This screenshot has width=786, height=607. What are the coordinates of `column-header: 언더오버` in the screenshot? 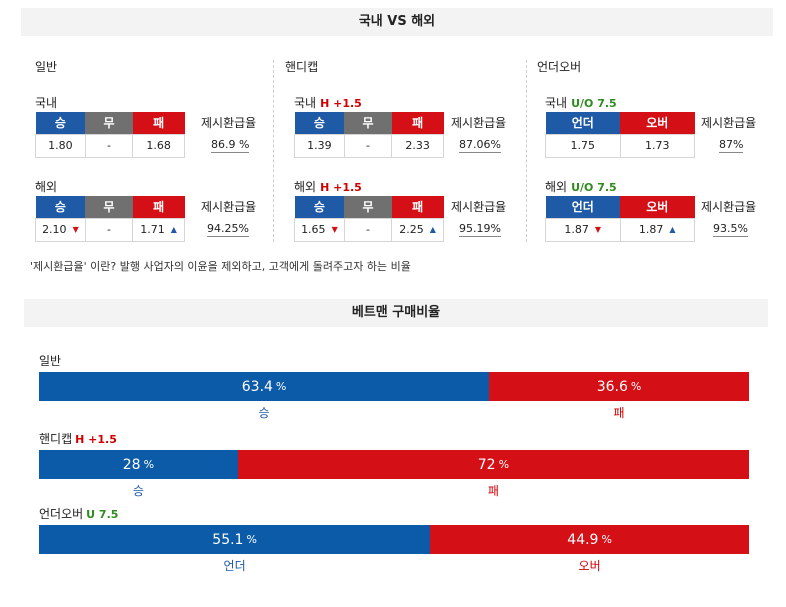 It's located at (559, 67).